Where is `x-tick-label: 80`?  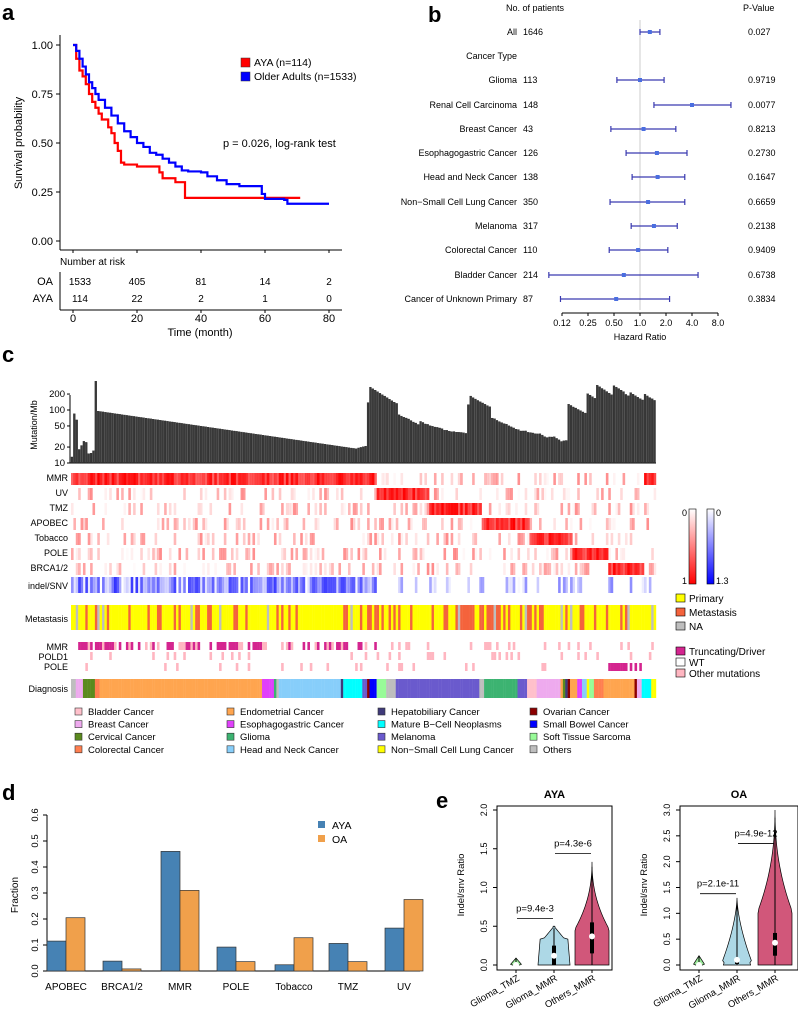 x-tick-label: 80 is located at coordinates (329, 319).